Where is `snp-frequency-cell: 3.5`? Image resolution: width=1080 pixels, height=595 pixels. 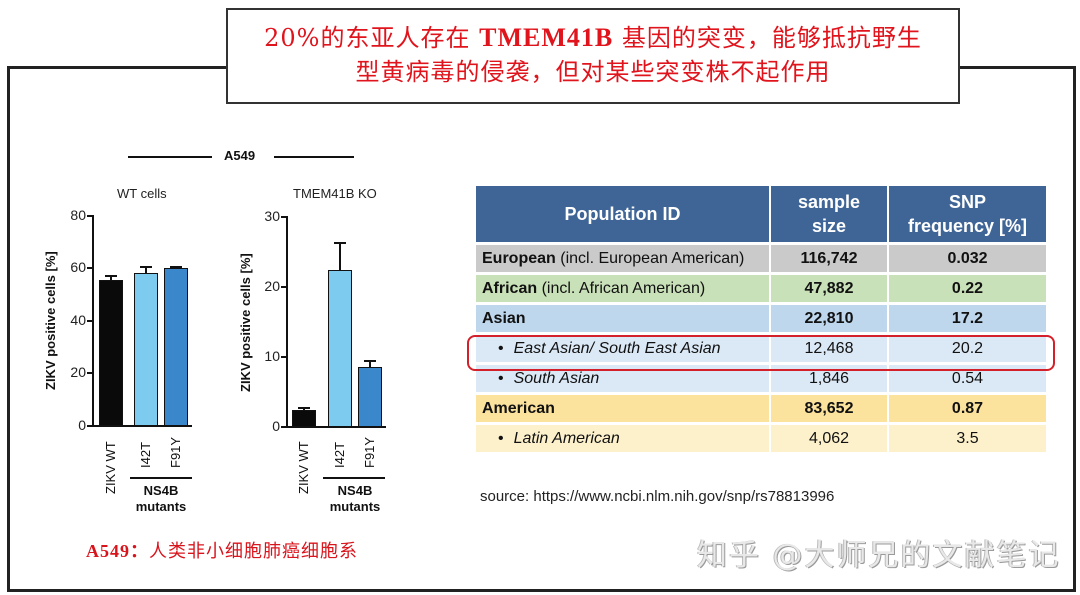
snp-frequency-cell: 3.5 is located at coordinates (967, 438).